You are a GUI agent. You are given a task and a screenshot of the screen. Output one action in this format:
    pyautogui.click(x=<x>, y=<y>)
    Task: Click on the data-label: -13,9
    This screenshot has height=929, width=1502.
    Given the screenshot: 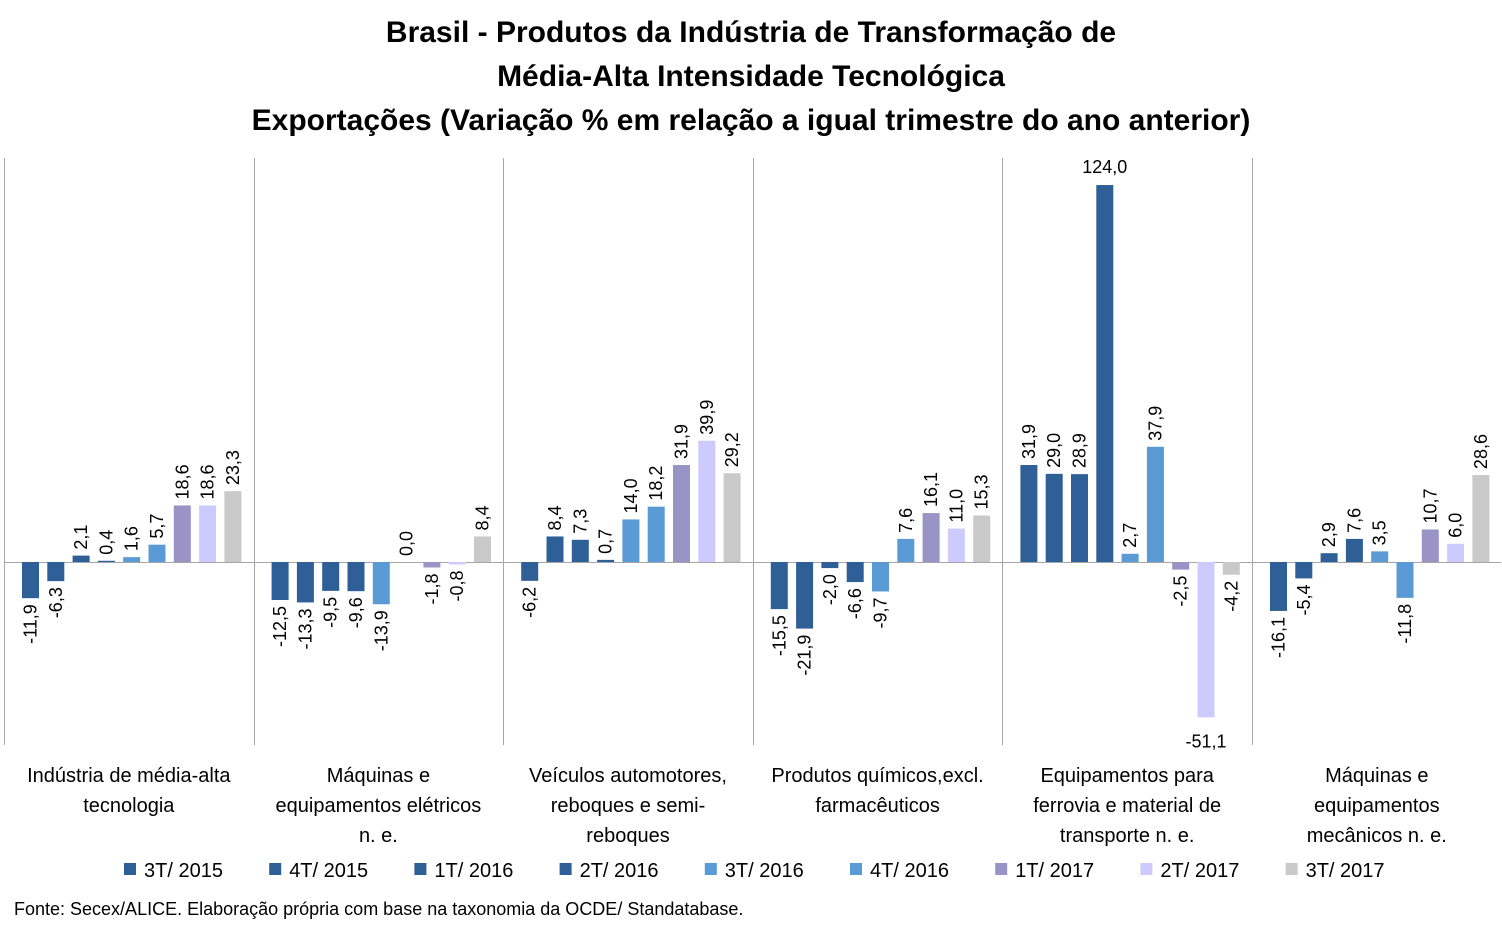 What is the action you would take?
    pyautogui.click(x=381, y=630)
    